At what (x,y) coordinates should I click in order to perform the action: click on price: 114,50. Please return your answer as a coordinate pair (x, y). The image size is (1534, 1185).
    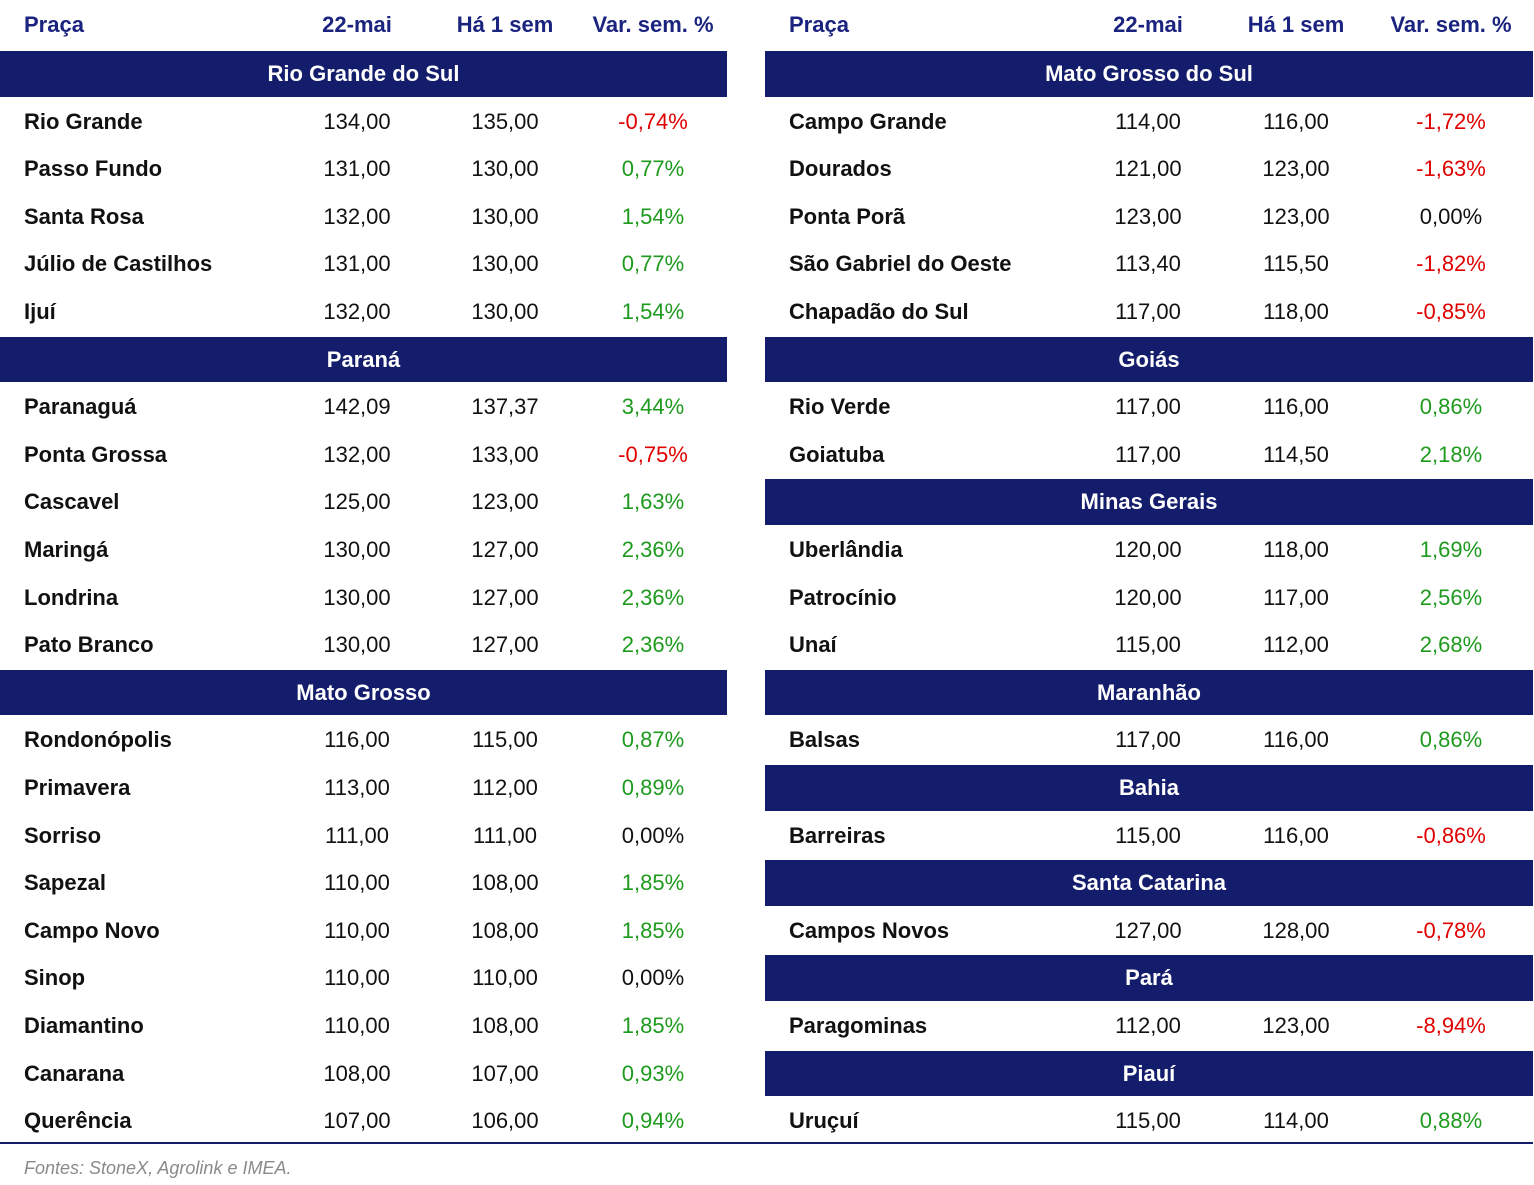
    Looking at the image, I should click on (1296, 454).